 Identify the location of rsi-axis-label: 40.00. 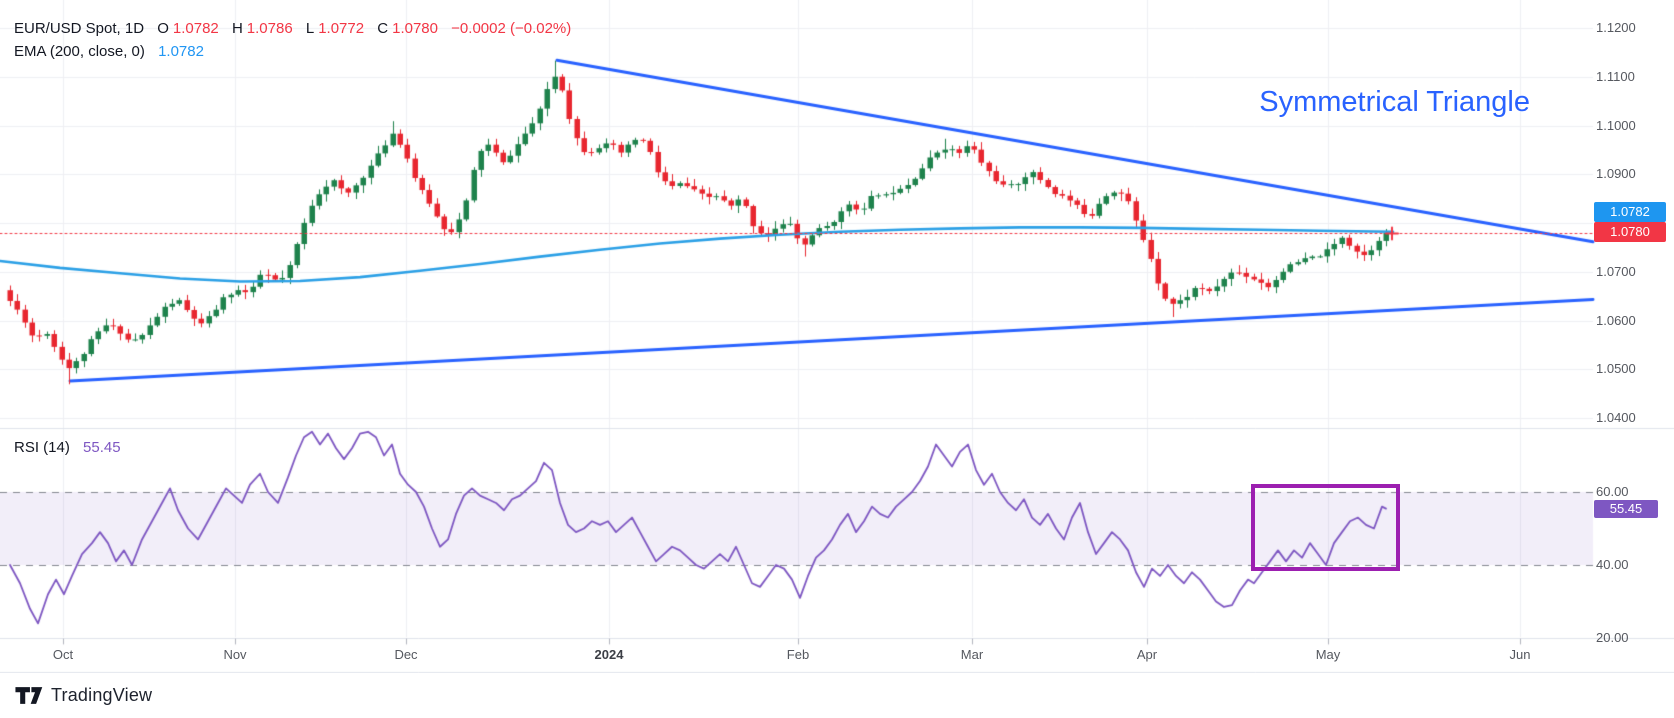
(1612, 564).